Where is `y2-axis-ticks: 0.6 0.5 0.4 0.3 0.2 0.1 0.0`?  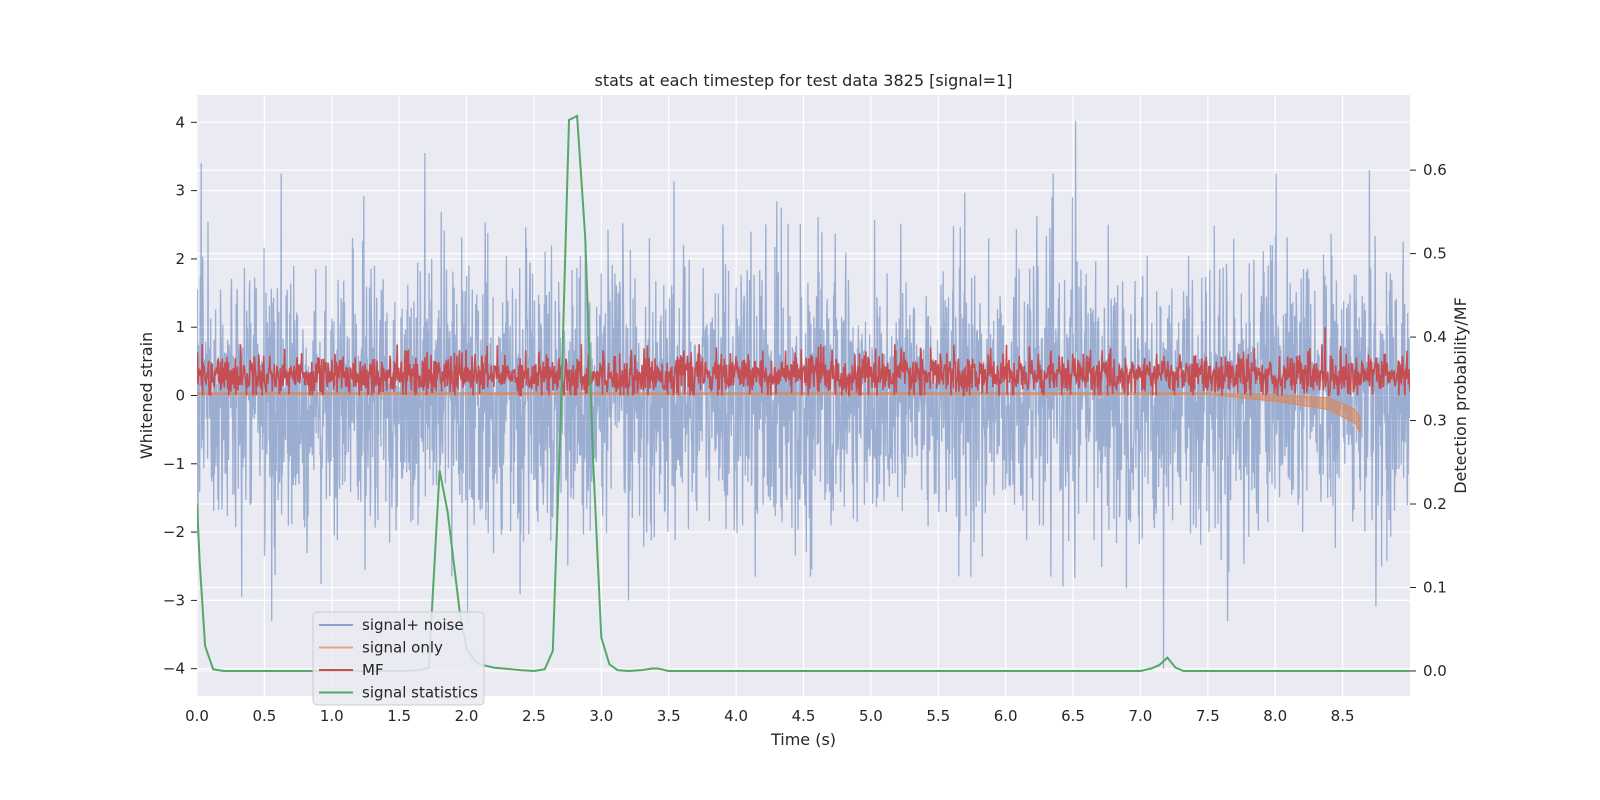
y2-axis-ticks: 0.6 0.5 0.4 0.3 0.2 0.1 0.0 is located at coordinates (1428, 420).